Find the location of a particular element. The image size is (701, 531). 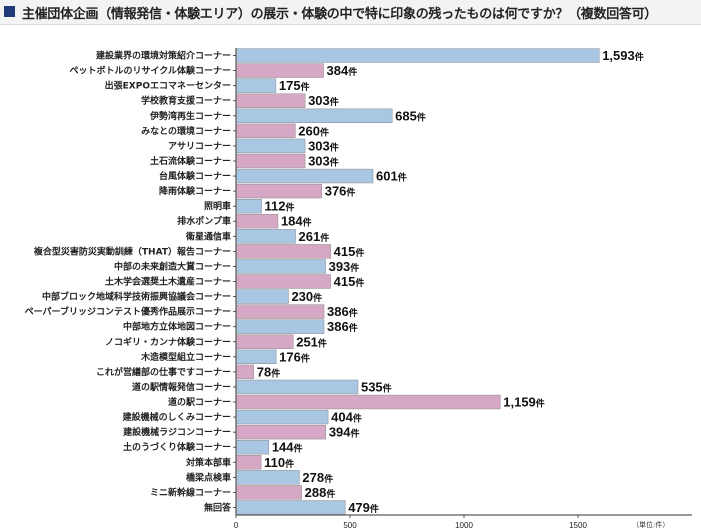

category-label: 中部地方立体地図コーナー is located at coordinates (177, 327).